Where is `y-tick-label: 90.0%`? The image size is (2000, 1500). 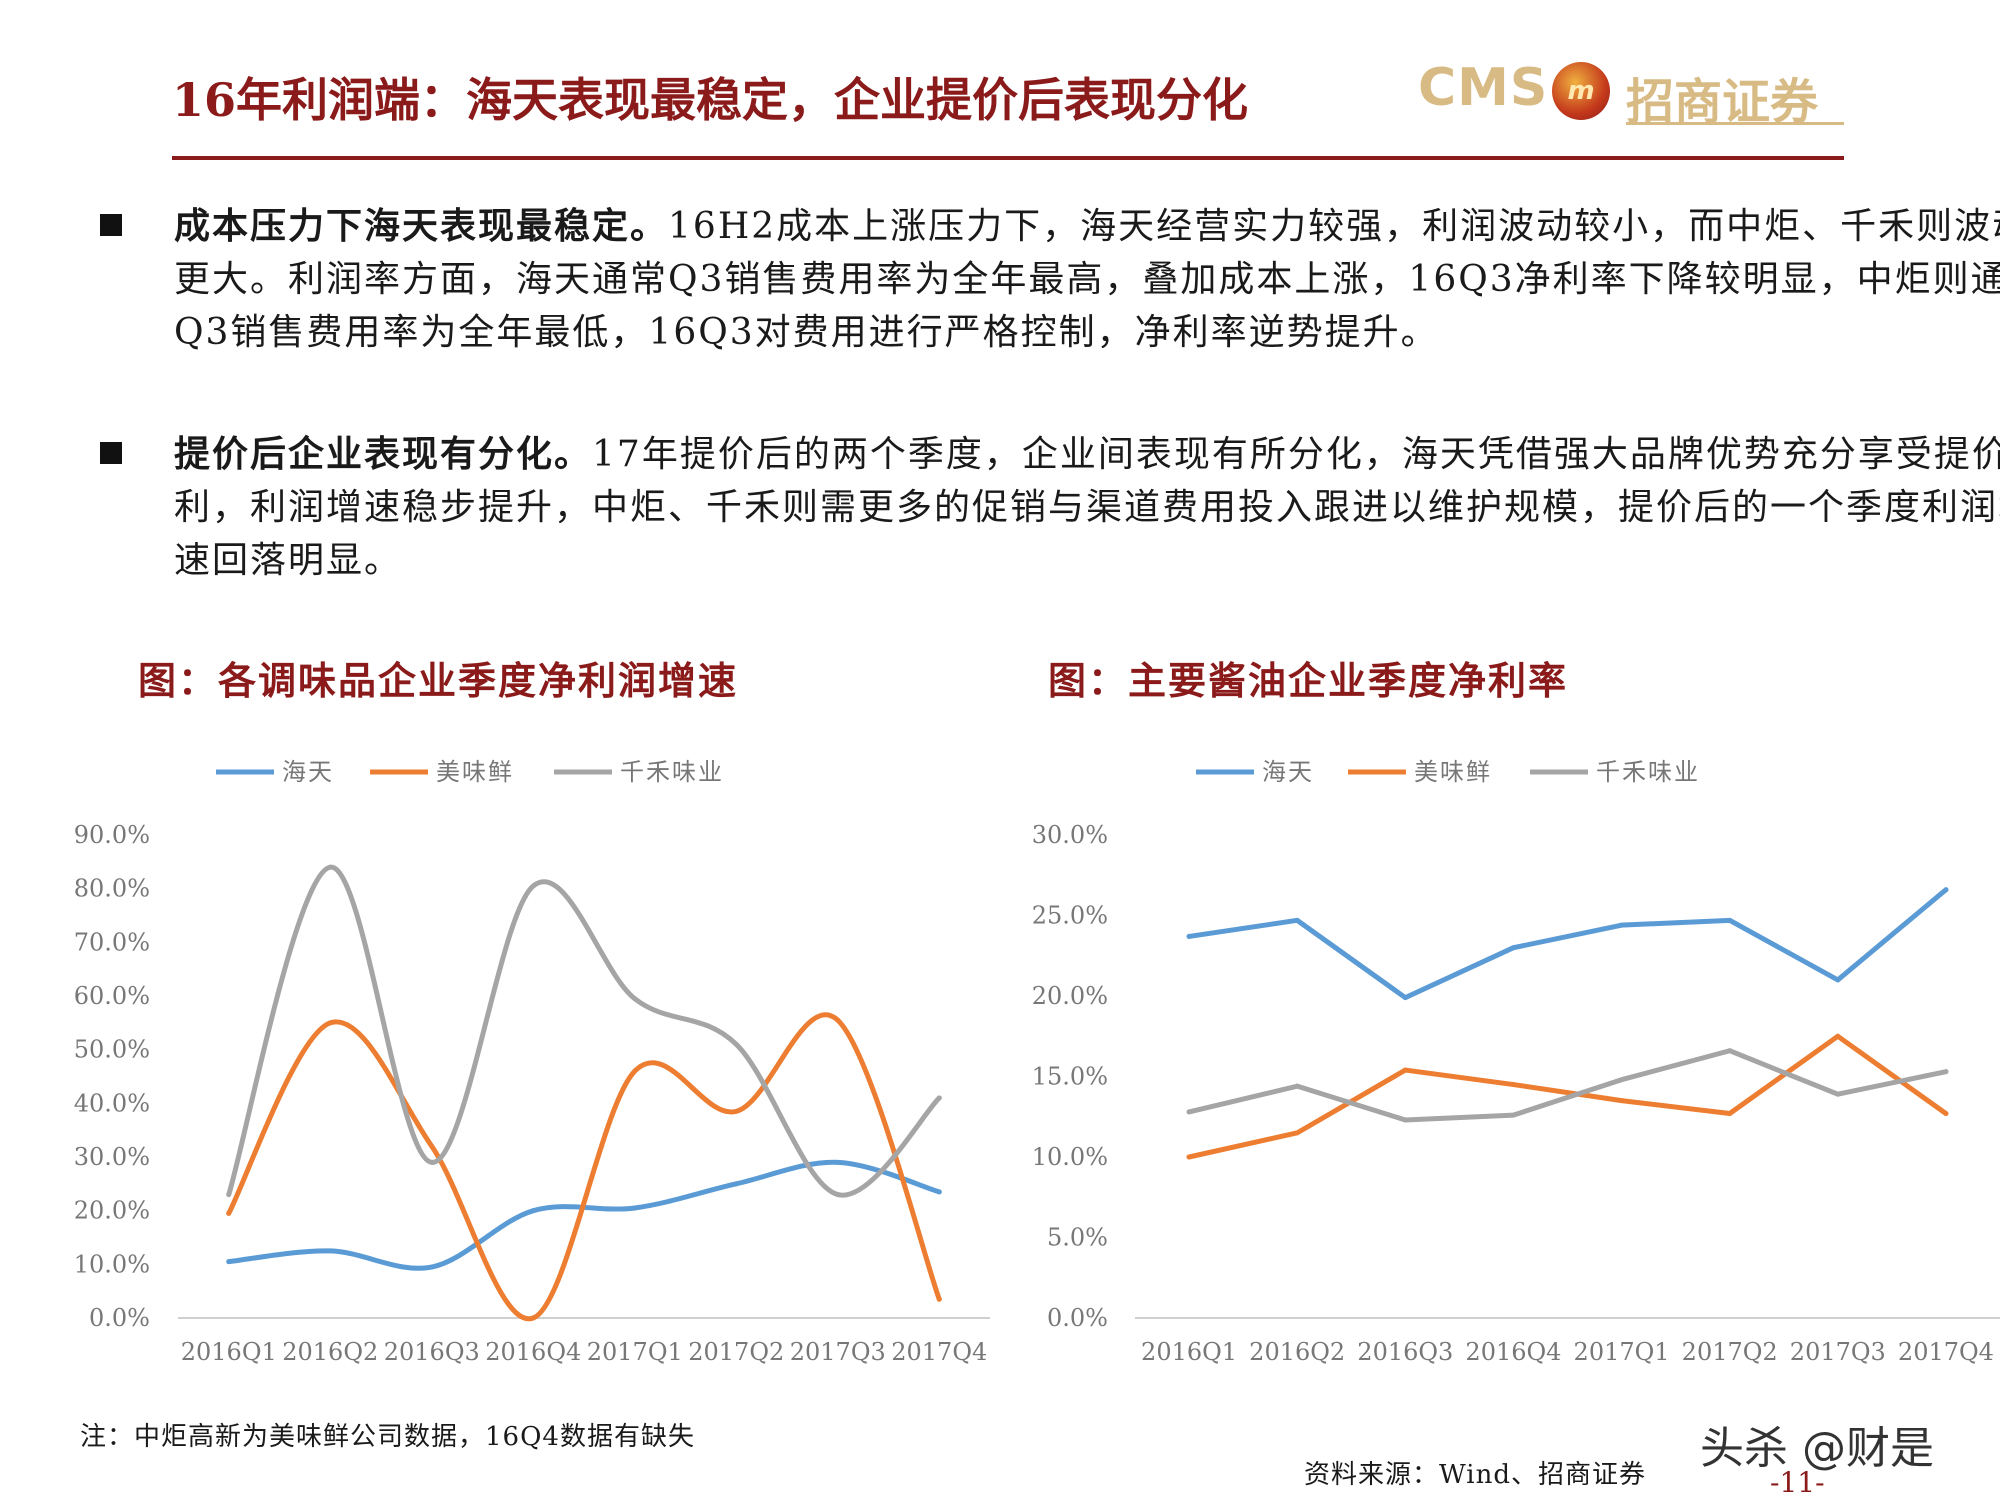 y-tick-label: 90.0% is located at coordinates (112, 835).